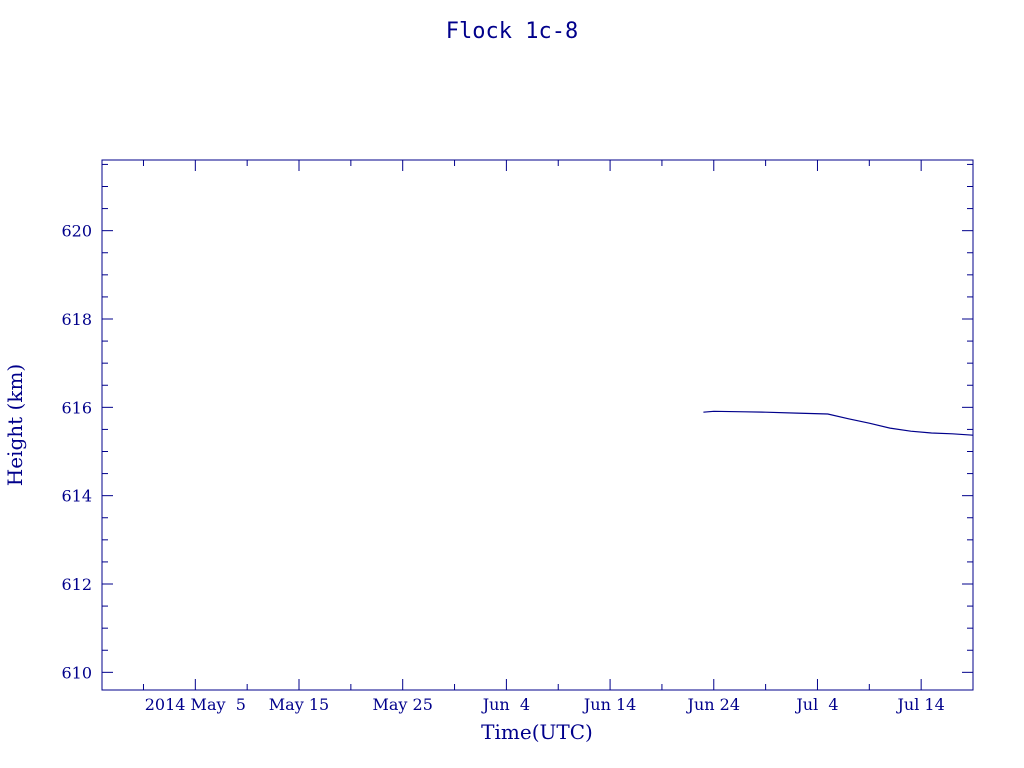  Describe the element at coordinates (402, 704) in the screenshot. I see `x-tick-label: May 25` at that location.